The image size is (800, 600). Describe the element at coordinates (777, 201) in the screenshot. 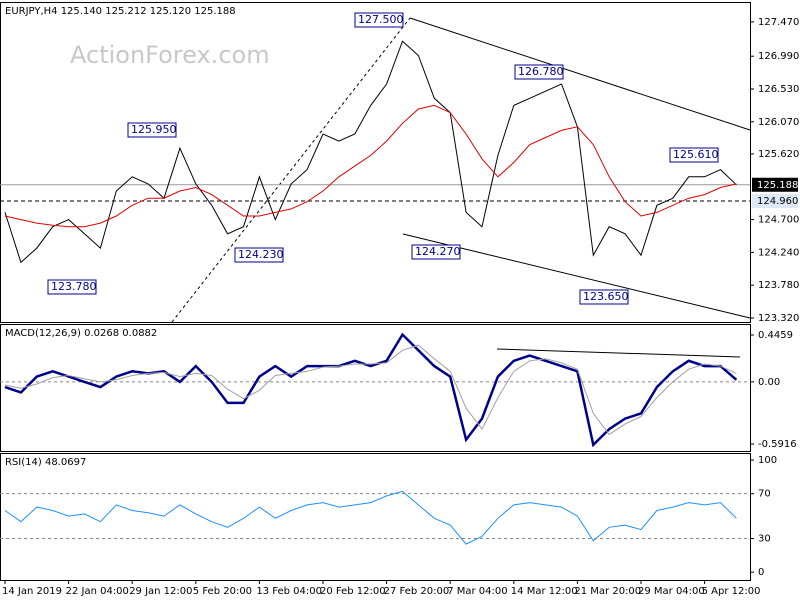

I see `price-label: 124.960` at that location.